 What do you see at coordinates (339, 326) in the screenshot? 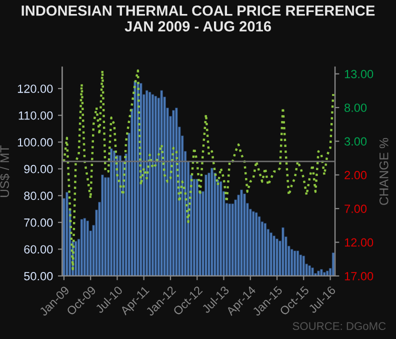
I see `source-note: SOURCE: DGoMC` at bounding box center [339, 326].